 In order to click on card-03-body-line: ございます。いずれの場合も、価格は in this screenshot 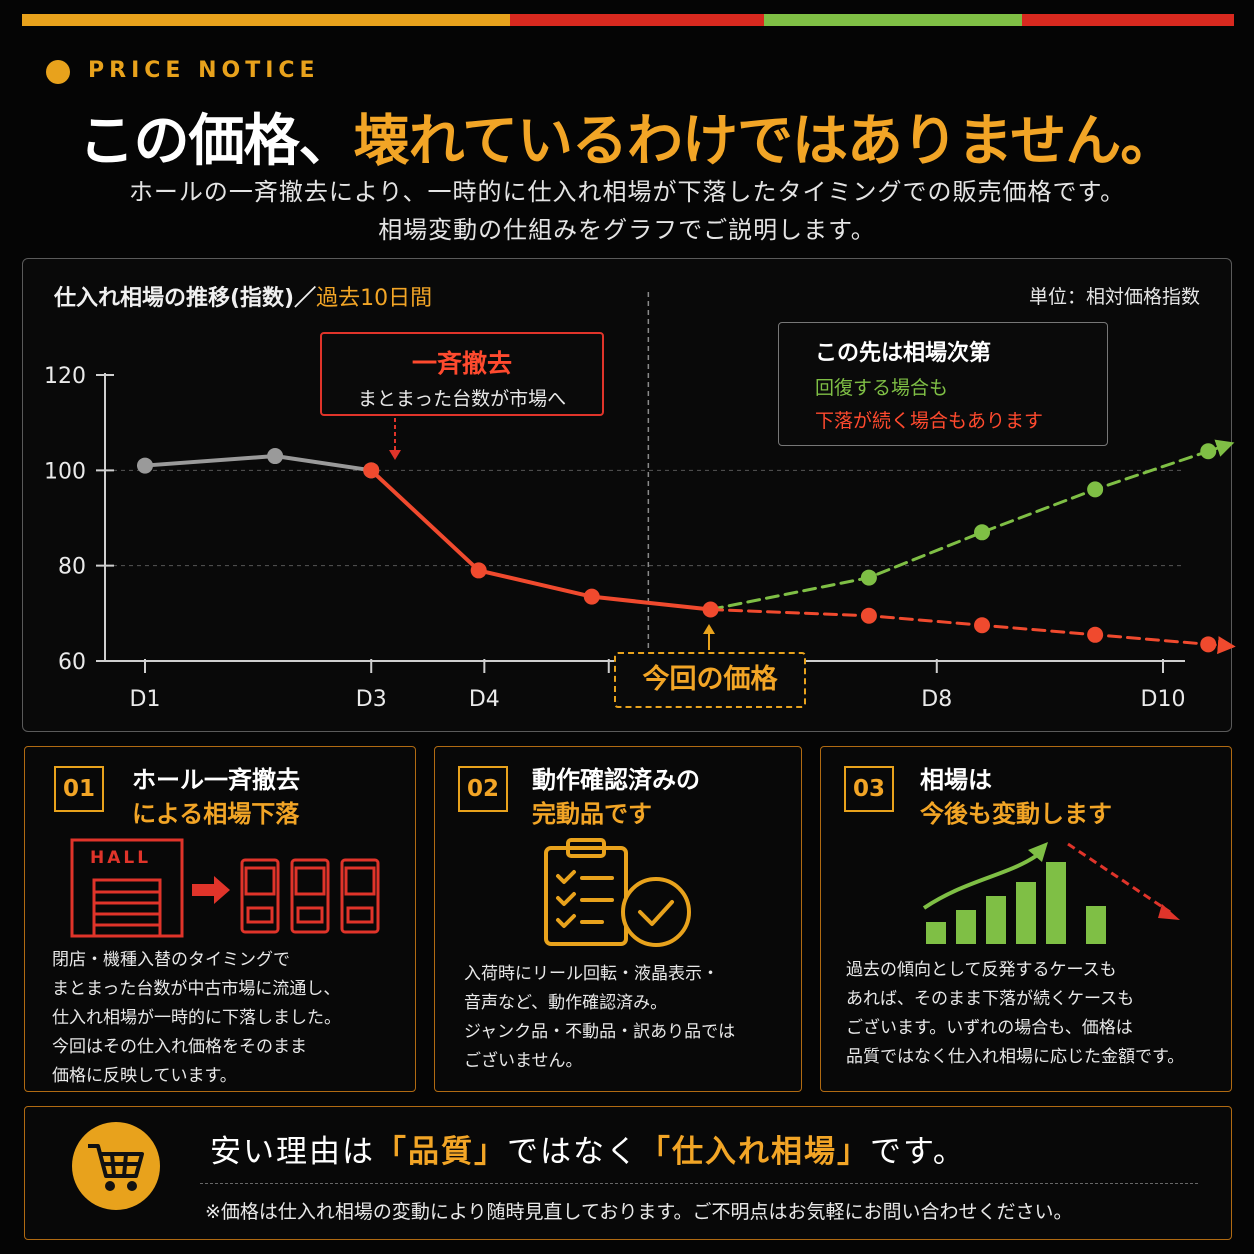, I will do `click(989, 1028)`.